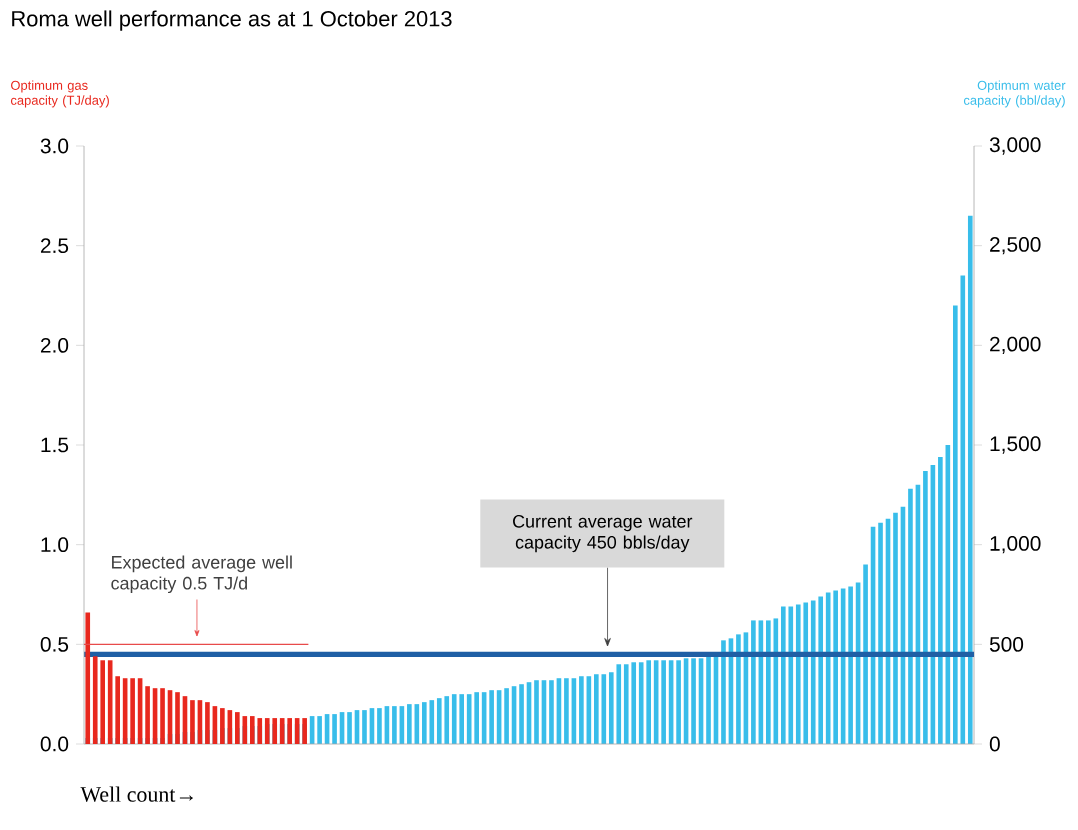  What do you see at coordinates (55, 545) in the screenshot?
I see `y-tick-label: 1.0` at bounding box center [55, 545].